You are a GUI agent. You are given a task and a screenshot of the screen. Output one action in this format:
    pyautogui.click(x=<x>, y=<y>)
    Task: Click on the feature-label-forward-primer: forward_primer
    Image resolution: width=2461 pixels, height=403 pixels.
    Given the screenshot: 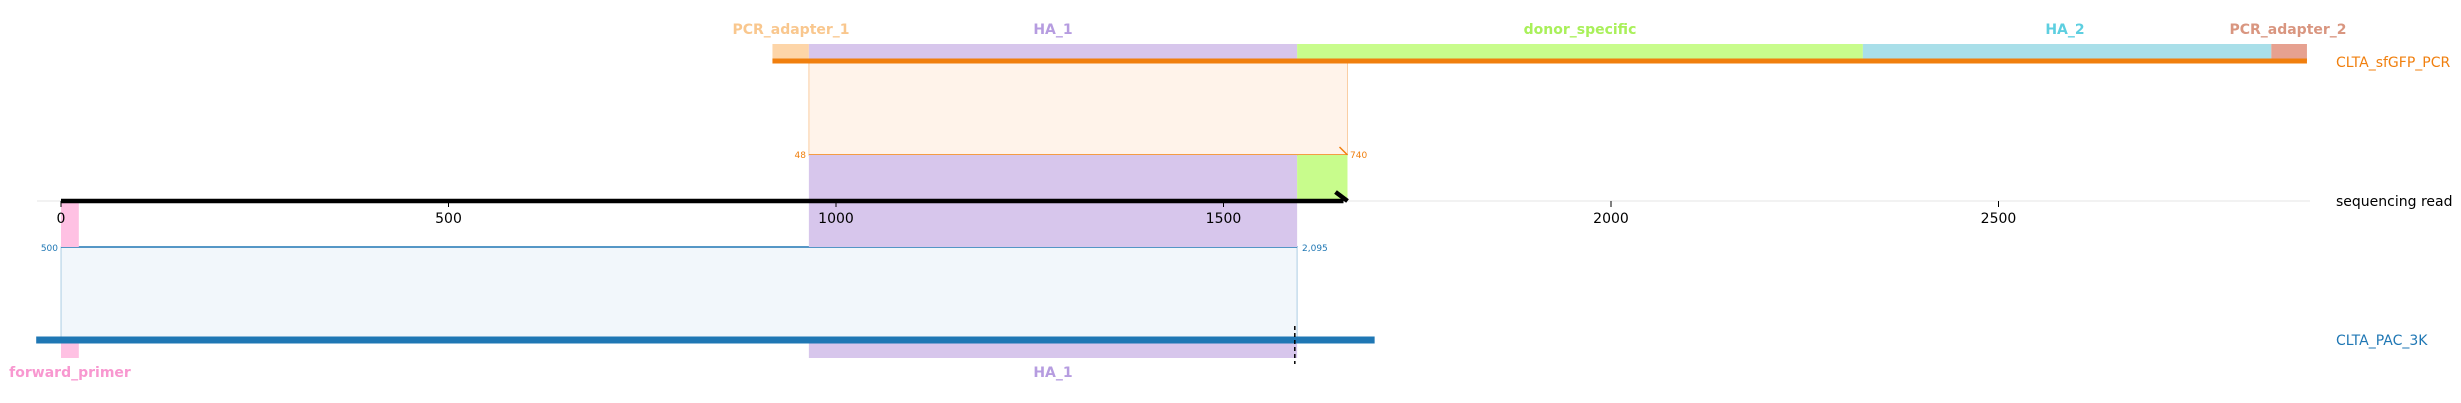 What is the action you would take?
    pyautogui.click(x=70, y=373)
    